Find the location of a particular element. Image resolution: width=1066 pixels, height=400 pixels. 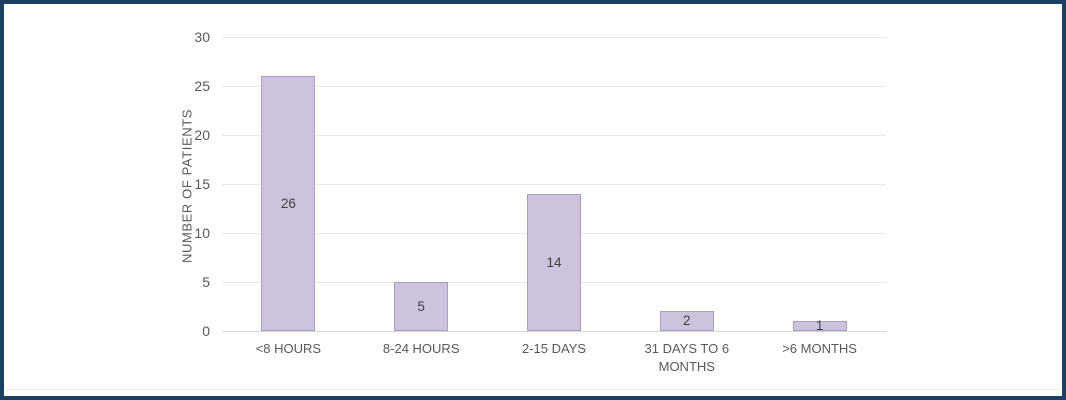

bar-value-label: 2 is located at coordinates (687, 321).